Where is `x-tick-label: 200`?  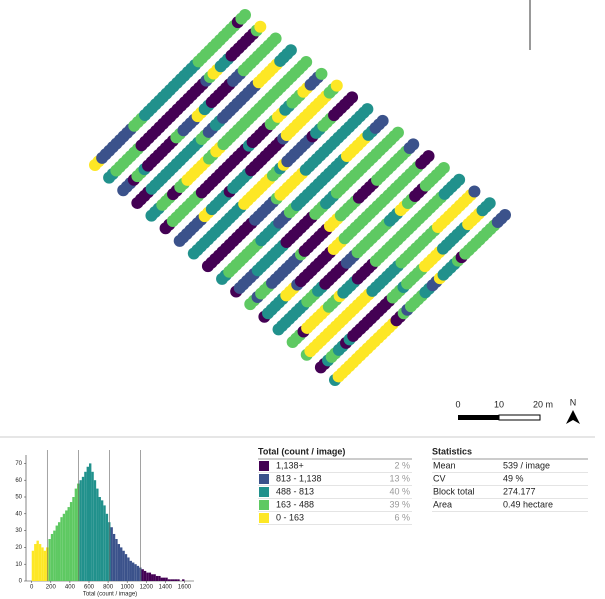 x-tick-label: 200 is located at coordinates (51, 588).